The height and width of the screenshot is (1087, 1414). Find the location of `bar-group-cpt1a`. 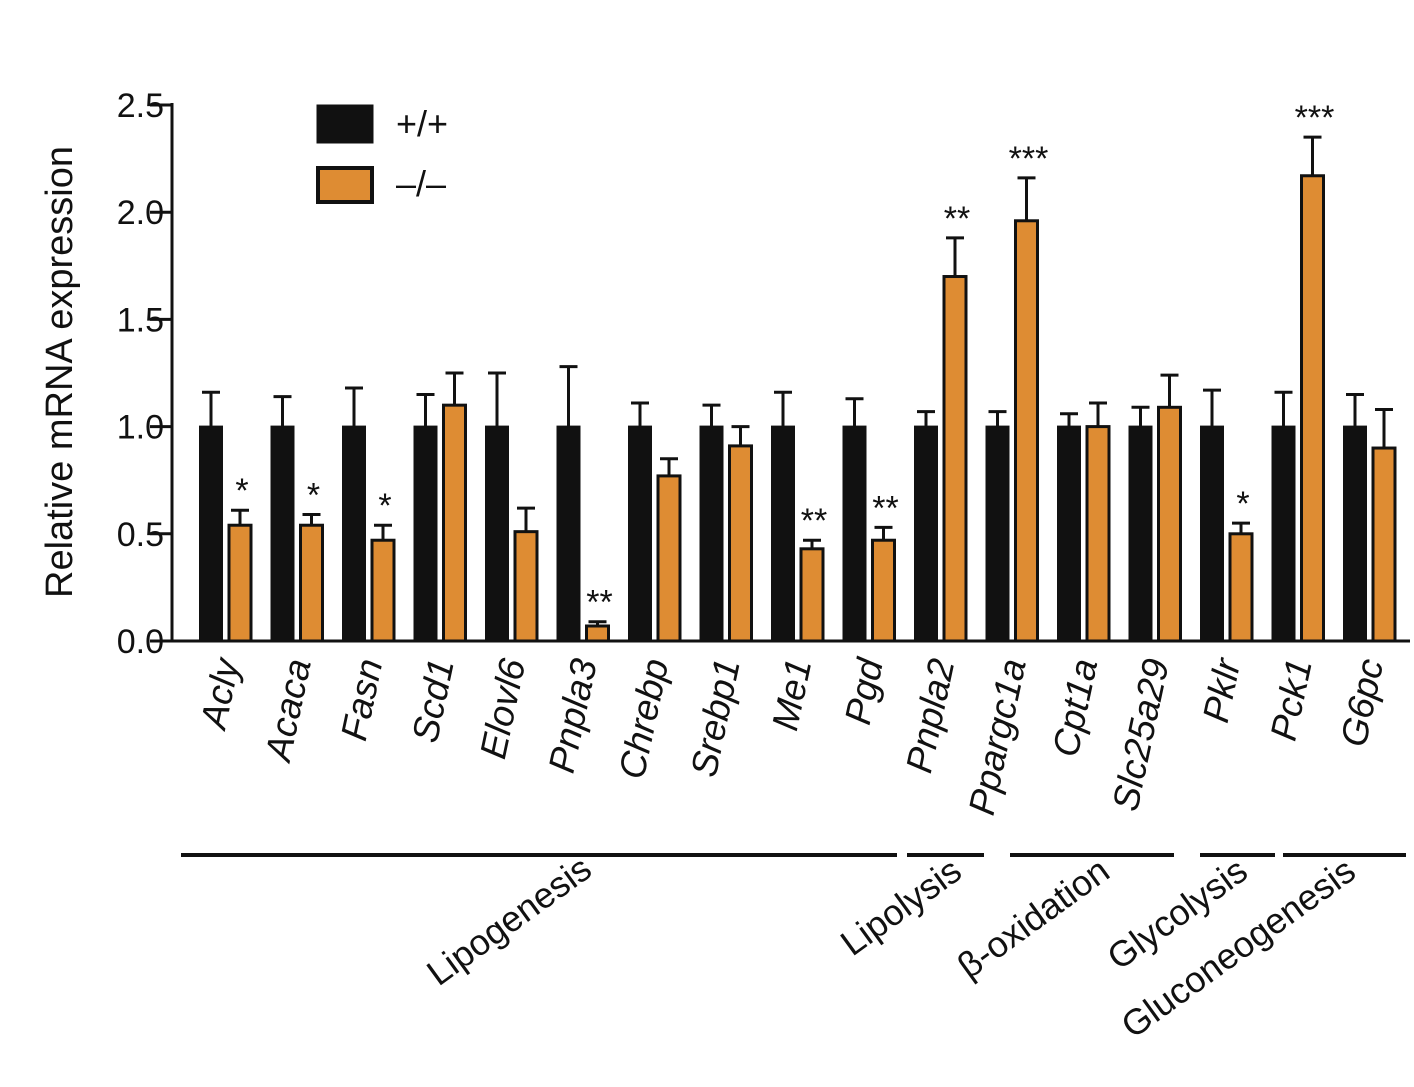

bar-group-cpt1a is located at coordinates (1084, 522).